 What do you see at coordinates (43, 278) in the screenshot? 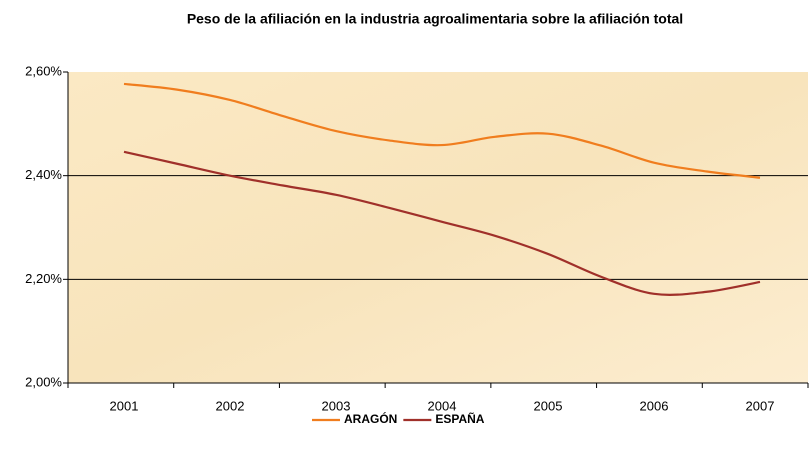
I see `y-tick-label: 2,20%` at bounding box center [43, 278].